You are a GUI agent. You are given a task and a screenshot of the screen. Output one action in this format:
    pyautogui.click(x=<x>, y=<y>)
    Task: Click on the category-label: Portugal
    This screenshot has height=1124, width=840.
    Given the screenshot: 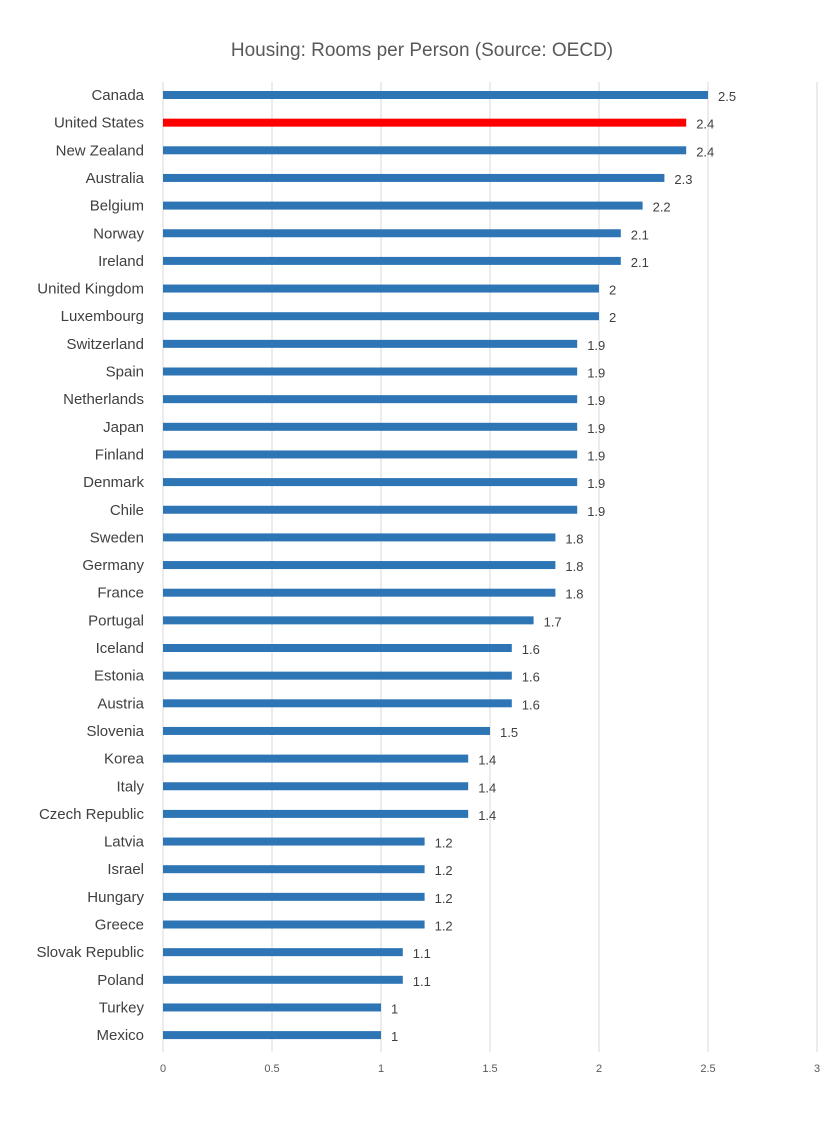 What is the action you would take?
    pyautogui.click(x=116, y=620)
    